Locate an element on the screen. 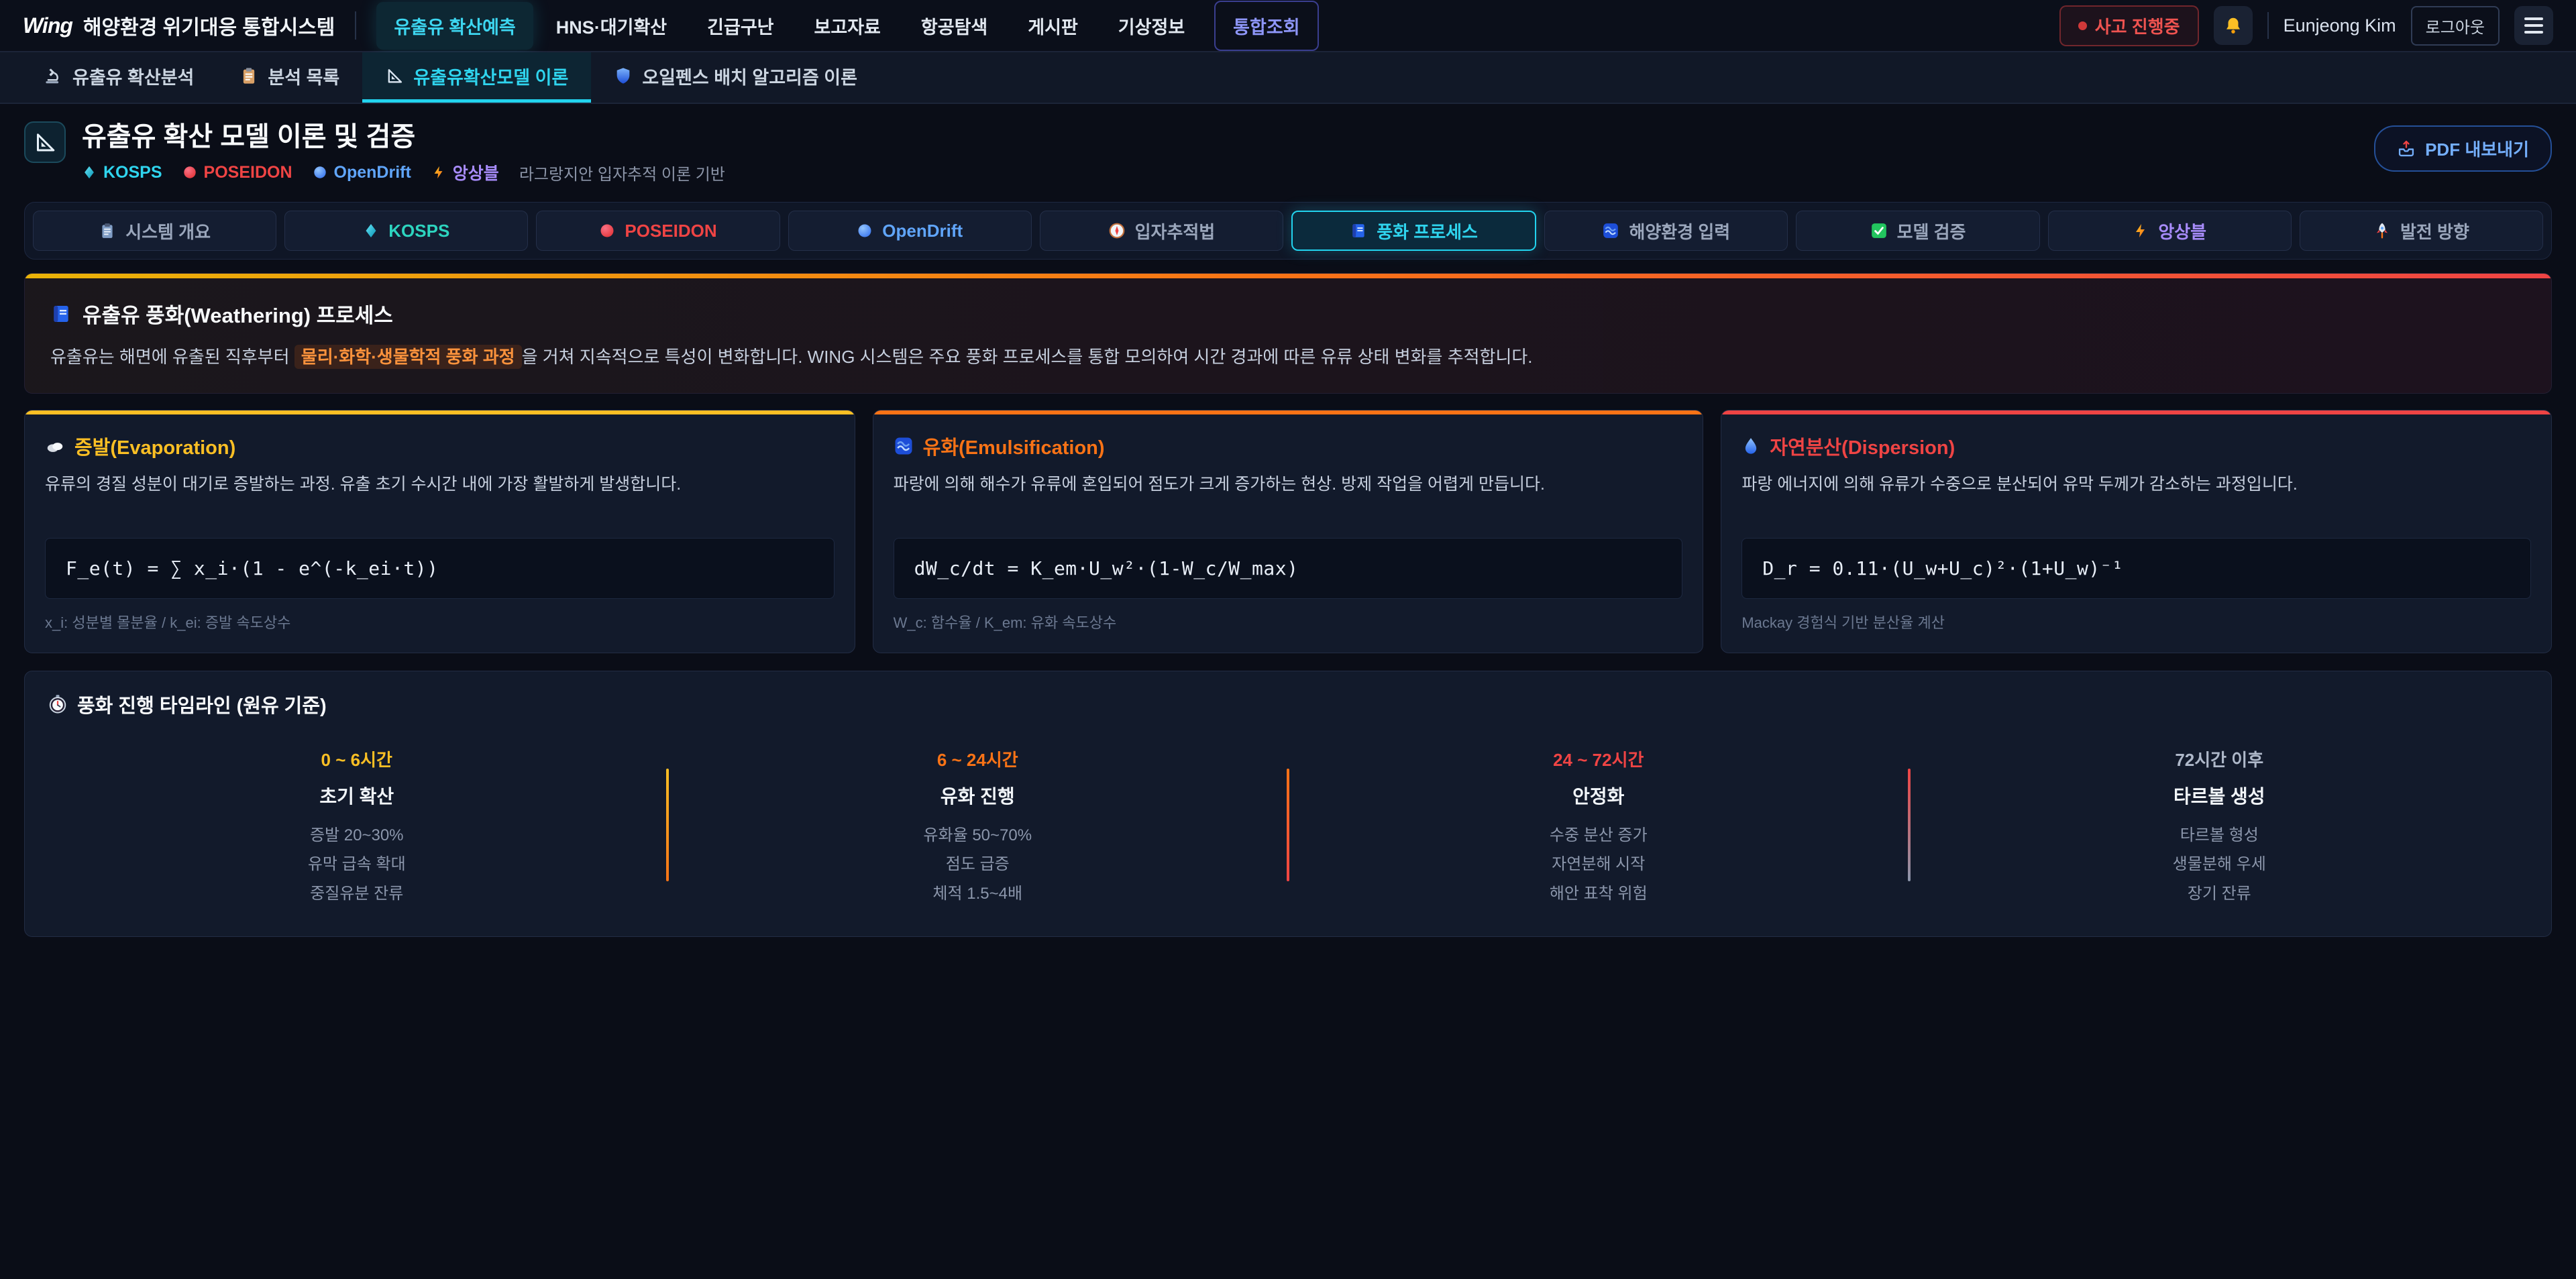 This screenshot has height=1279, width=2576. tab-label: 풍화 프로세스 is located at coordinates (1427, 231).